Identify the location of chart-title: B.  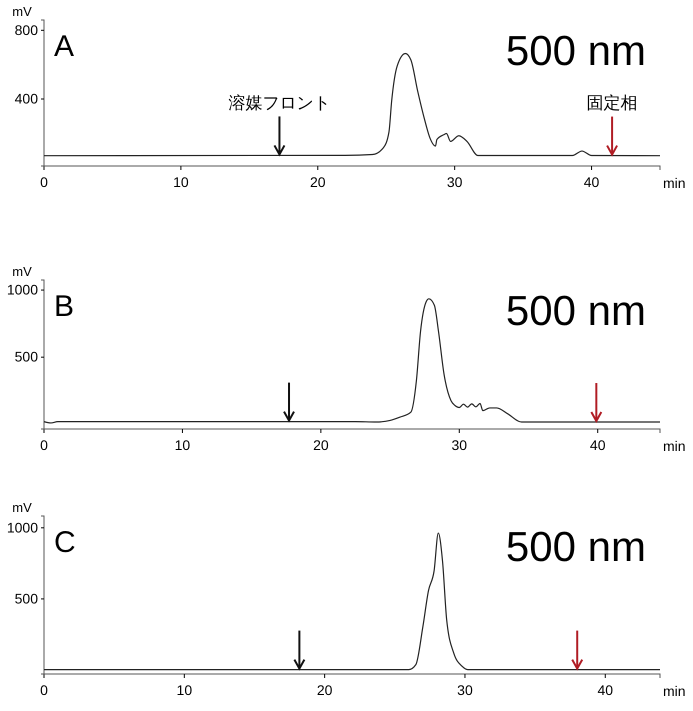
(64, 306).